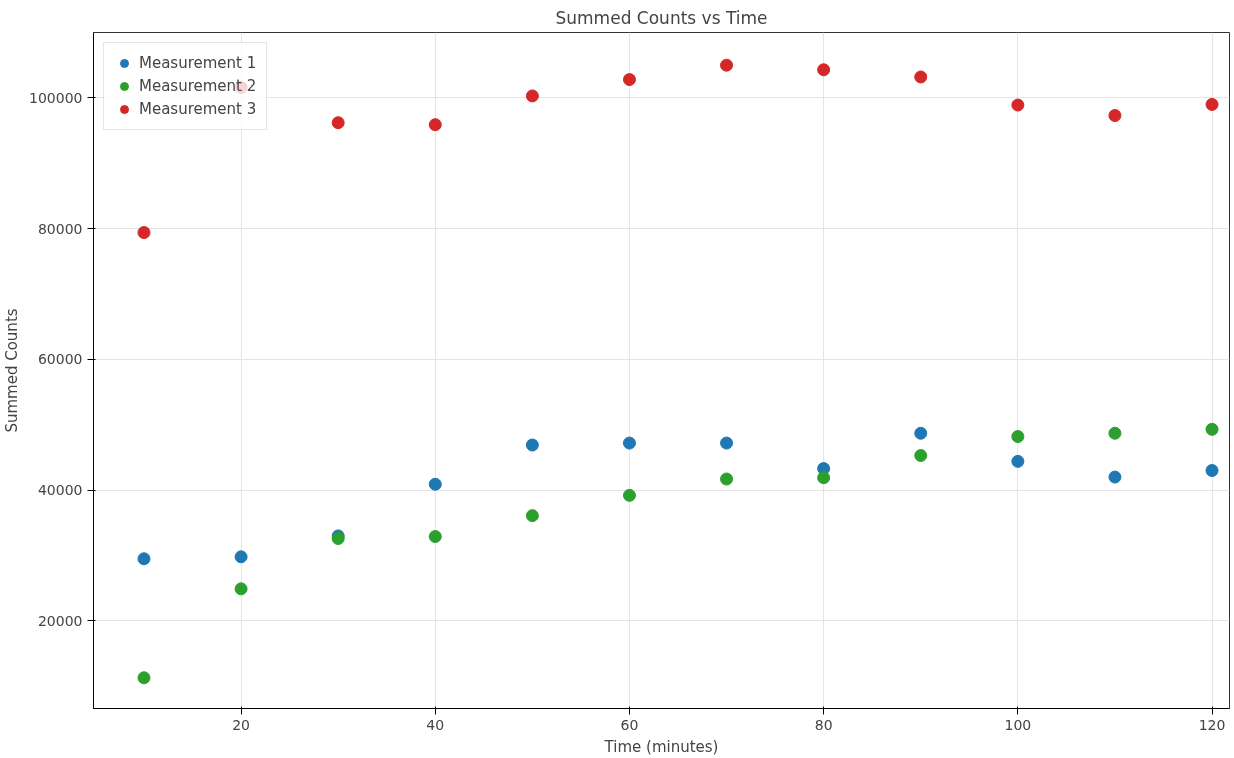 The width and height of the screenshot is (1234, 758). Describe the element at coordinates (435, 724) in the screenshot. I see `x-tick-label: 40` at that location.